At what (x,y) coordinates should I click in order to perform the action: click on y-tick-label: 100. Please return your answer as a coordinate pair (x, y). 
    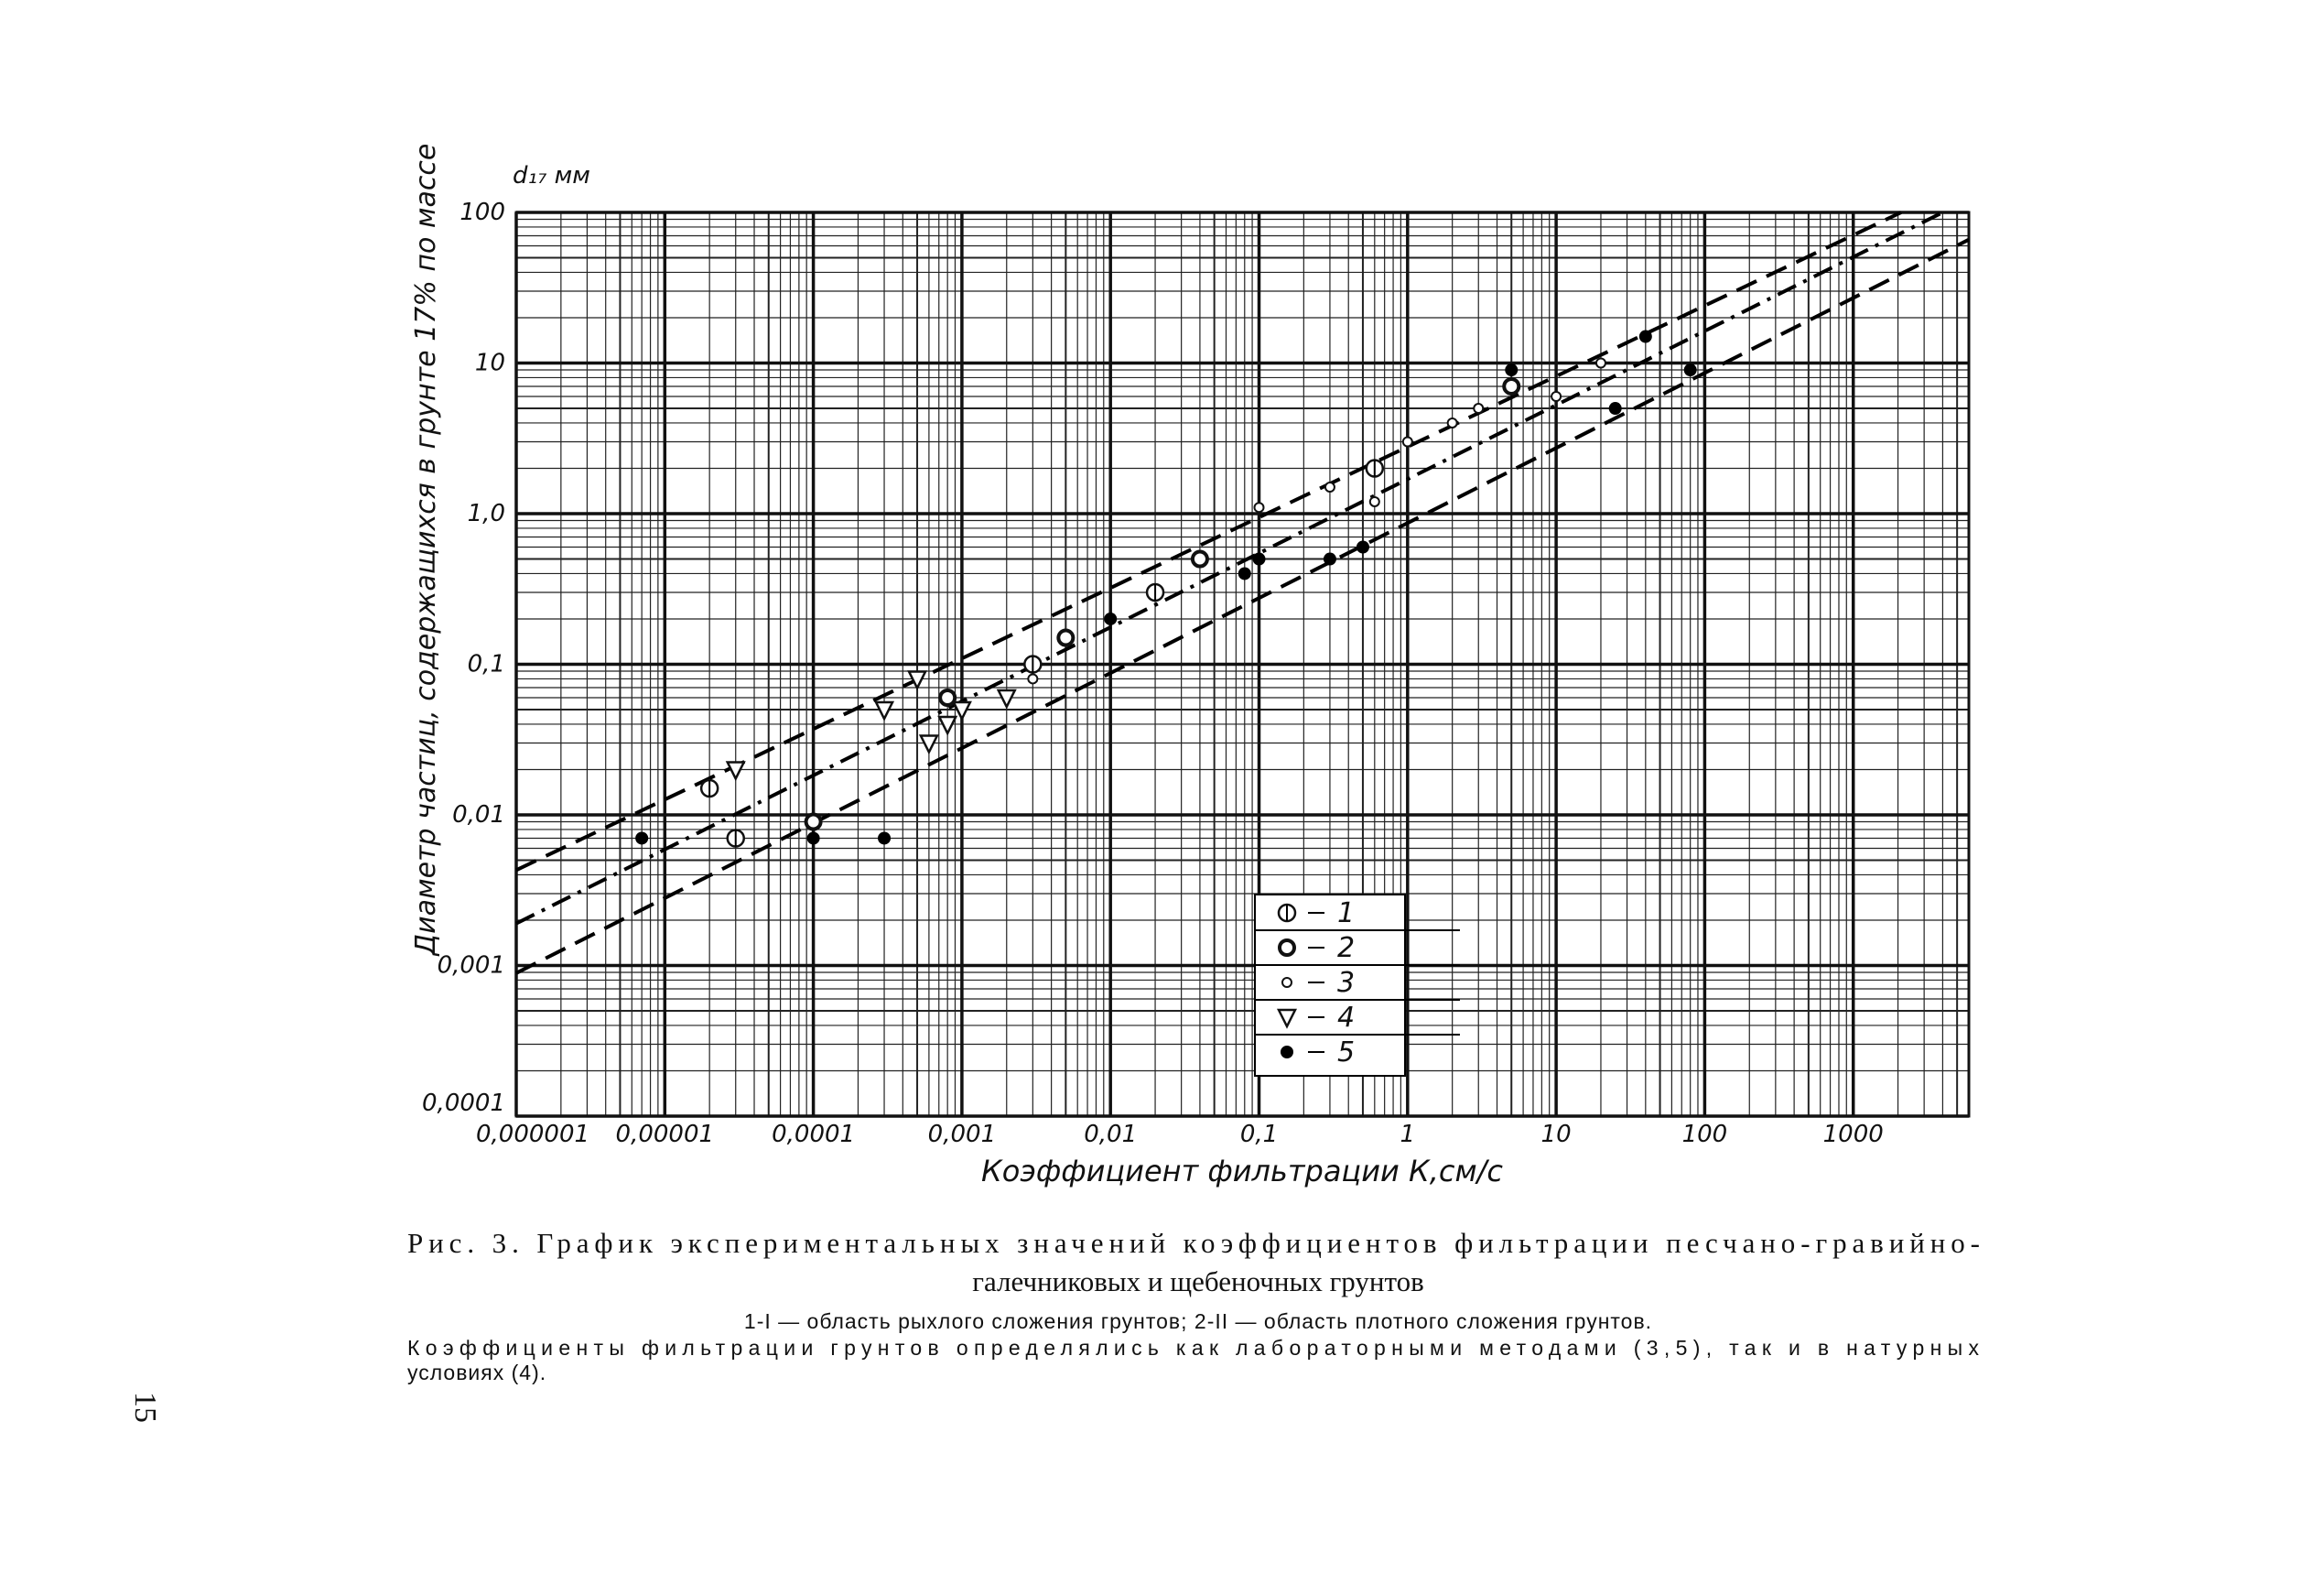
    Looking at the image, I should click on (482, 213).